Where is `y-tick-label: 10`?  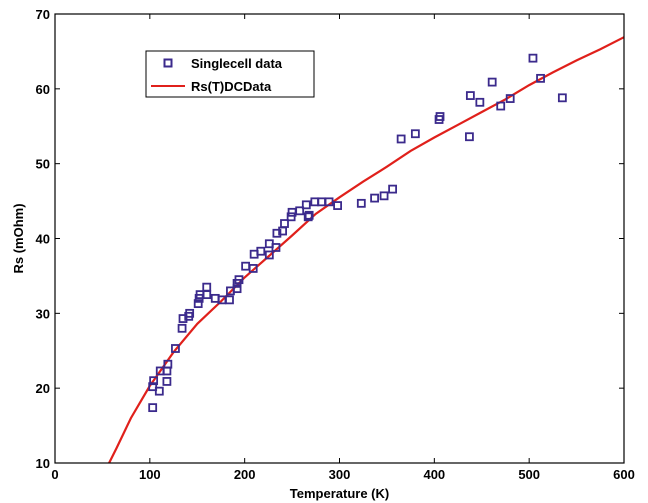
y-tick-label: 10 is located at coordinates (43, 463).